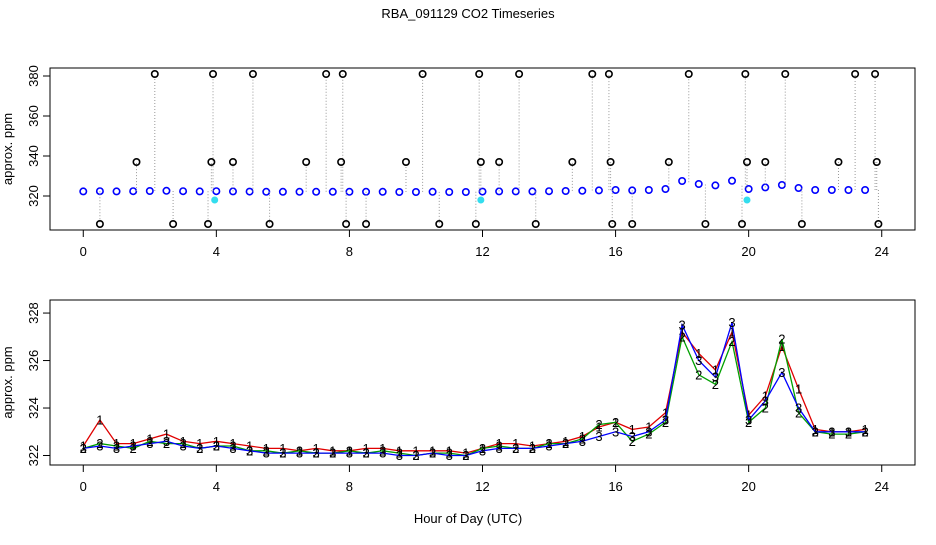  What do you see at coordinates (468, 13) in the screenshot?
I see `chart-title: RBA_091129 CO2 Timeseries` at bounding box center [468, 13].